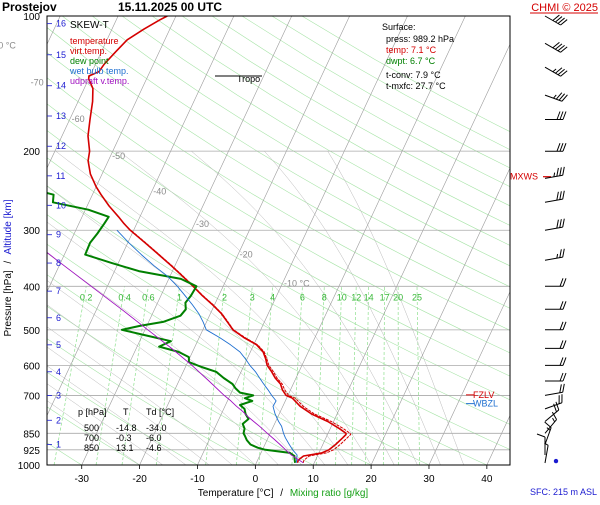 The height and width of the screenshot is (505, 600). I want to click on mixing-ratio-label: 20, so click(398, 297).